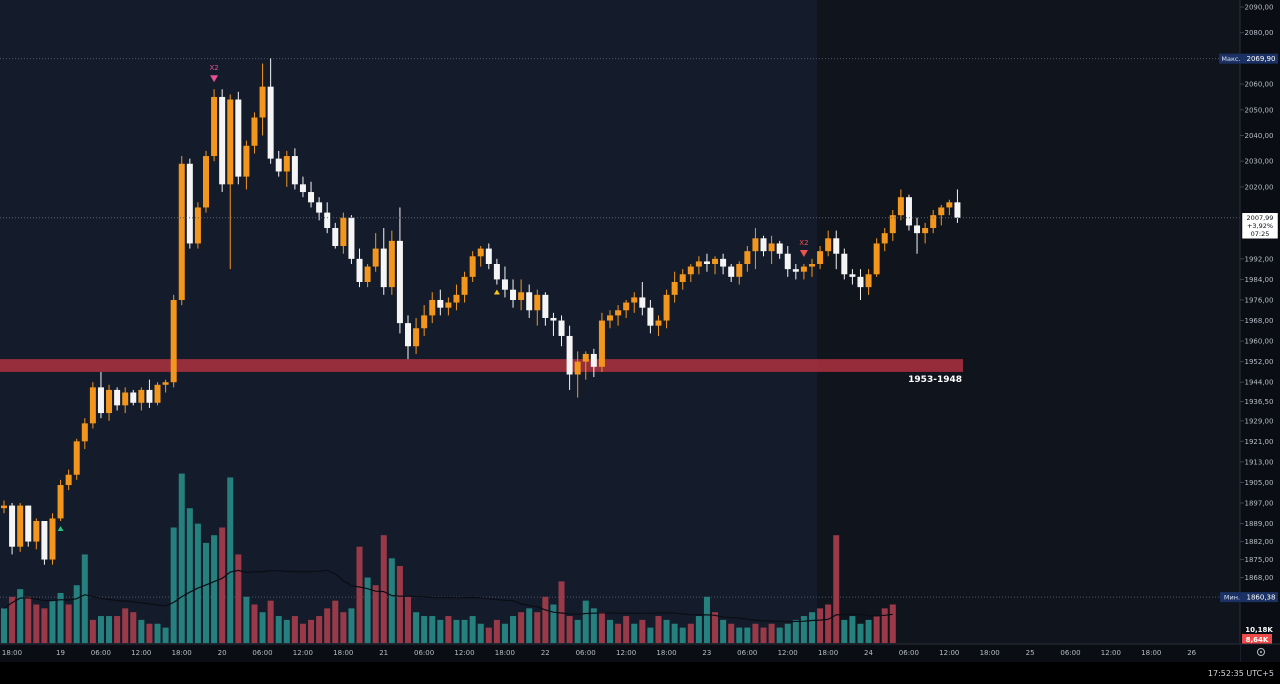  What do you see at coordinates (1259, 542) in the screenshot?
I see `price-tick-label: 1882,00` at bounding box center [1259, 542].